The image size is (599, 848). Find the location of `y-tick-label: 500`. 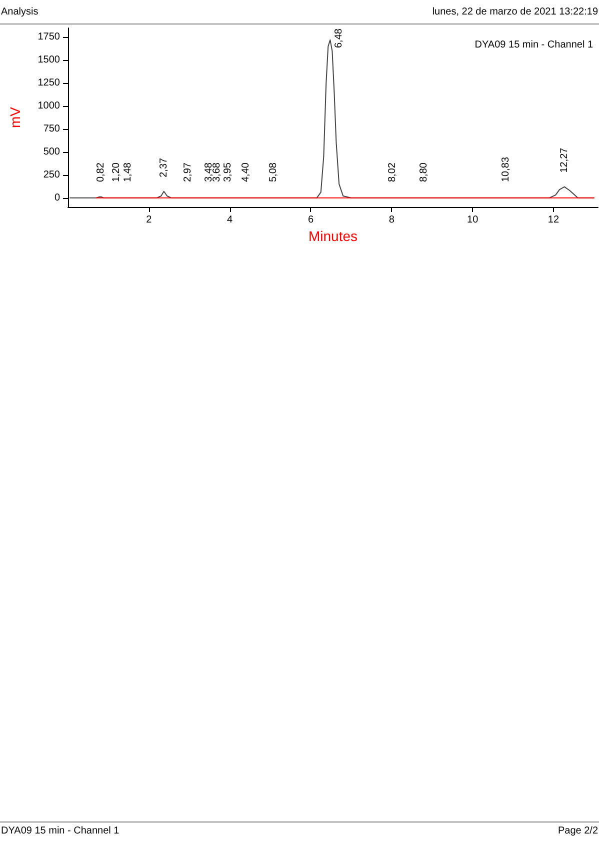

y-tick-label: 500 is located at coordinates (51, 152).